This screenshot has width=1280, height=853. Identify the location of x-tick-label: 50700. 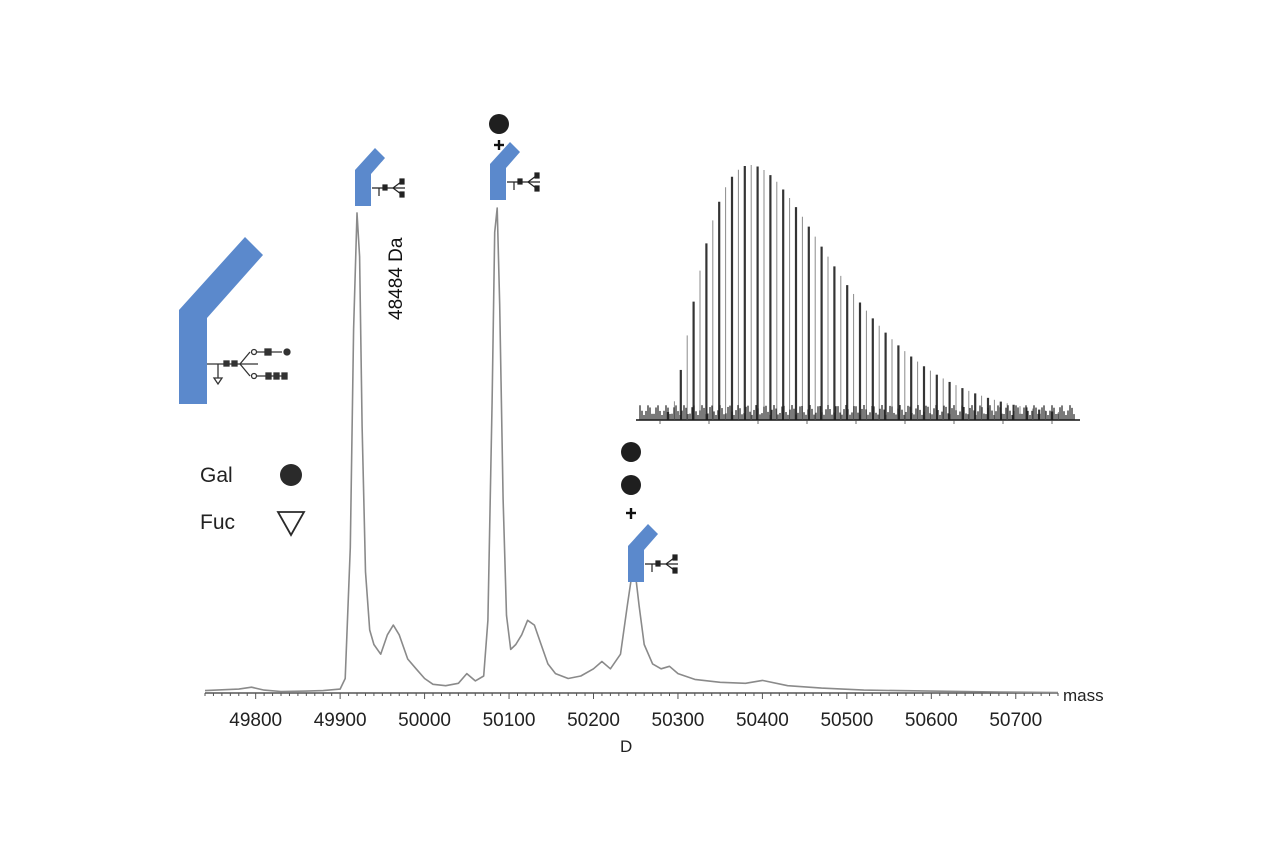
(1015, 720).